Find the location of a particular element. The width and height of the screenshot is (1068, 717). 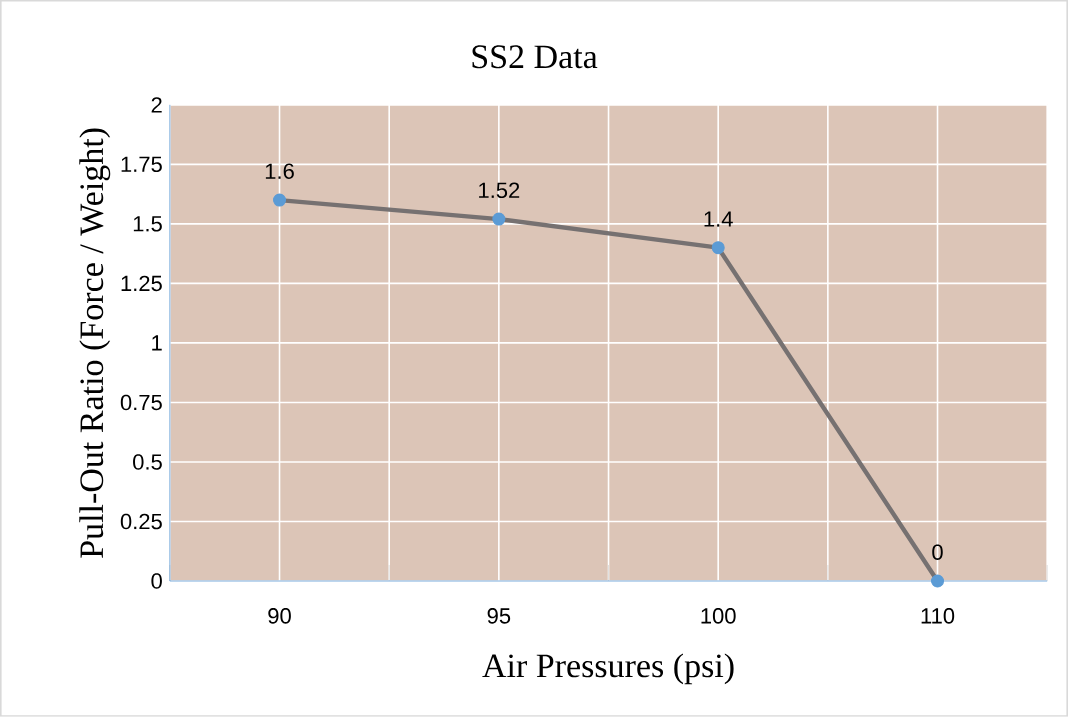

x-tick-label: 95 is located at coordinates (499, 616).